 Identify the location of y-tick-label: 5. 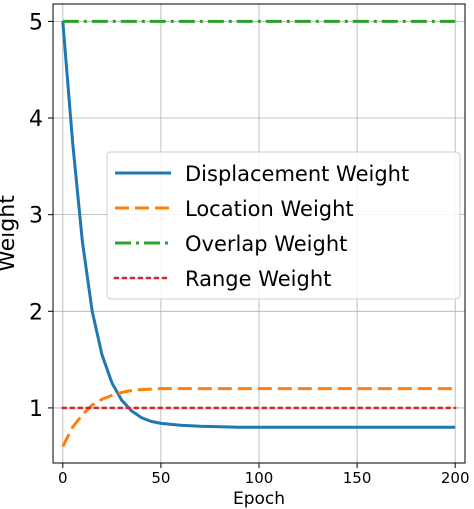
(36, 22).